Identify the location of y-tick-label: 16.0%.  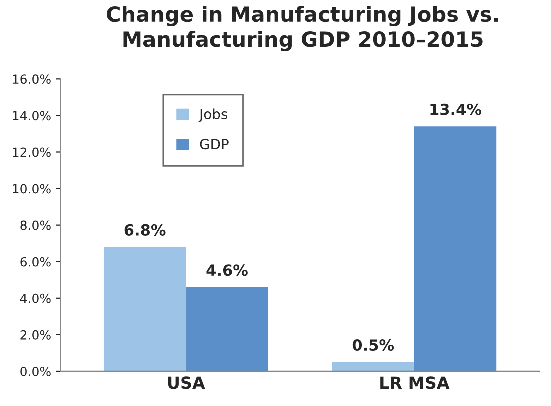
(32, 79).